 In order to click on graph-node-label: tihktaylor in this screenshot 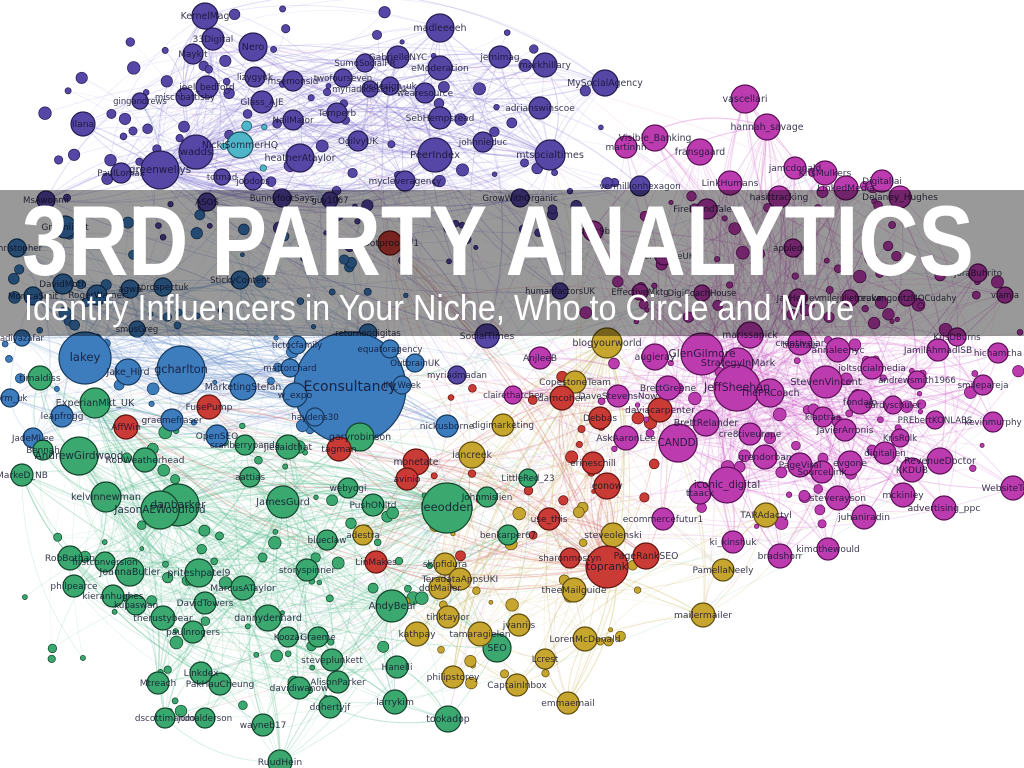, I will do `click(447, 618)`.